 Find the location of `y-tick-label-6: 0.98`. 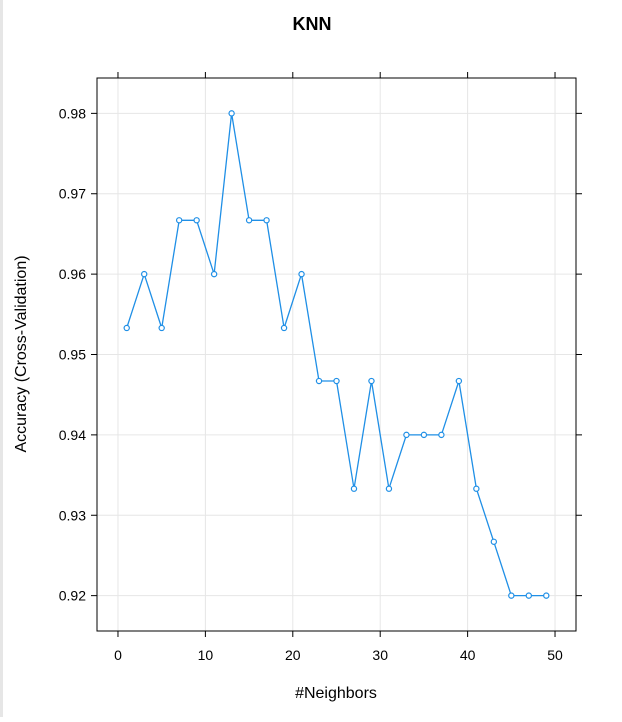

y-tick-label-6: 0.98 is located at coordinates (72, 113).